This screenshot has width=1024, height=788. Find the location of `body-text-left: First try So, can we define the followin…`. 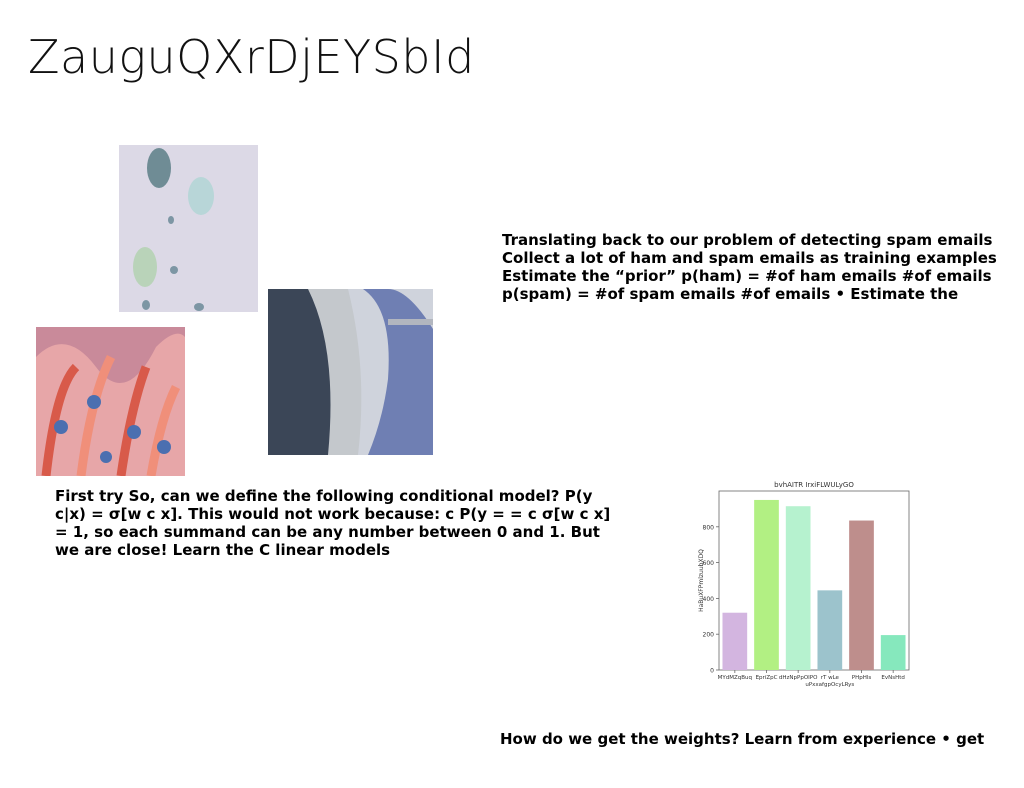

body-text-left: First try So, can we define the followin… is located at coordinates (333, 523).